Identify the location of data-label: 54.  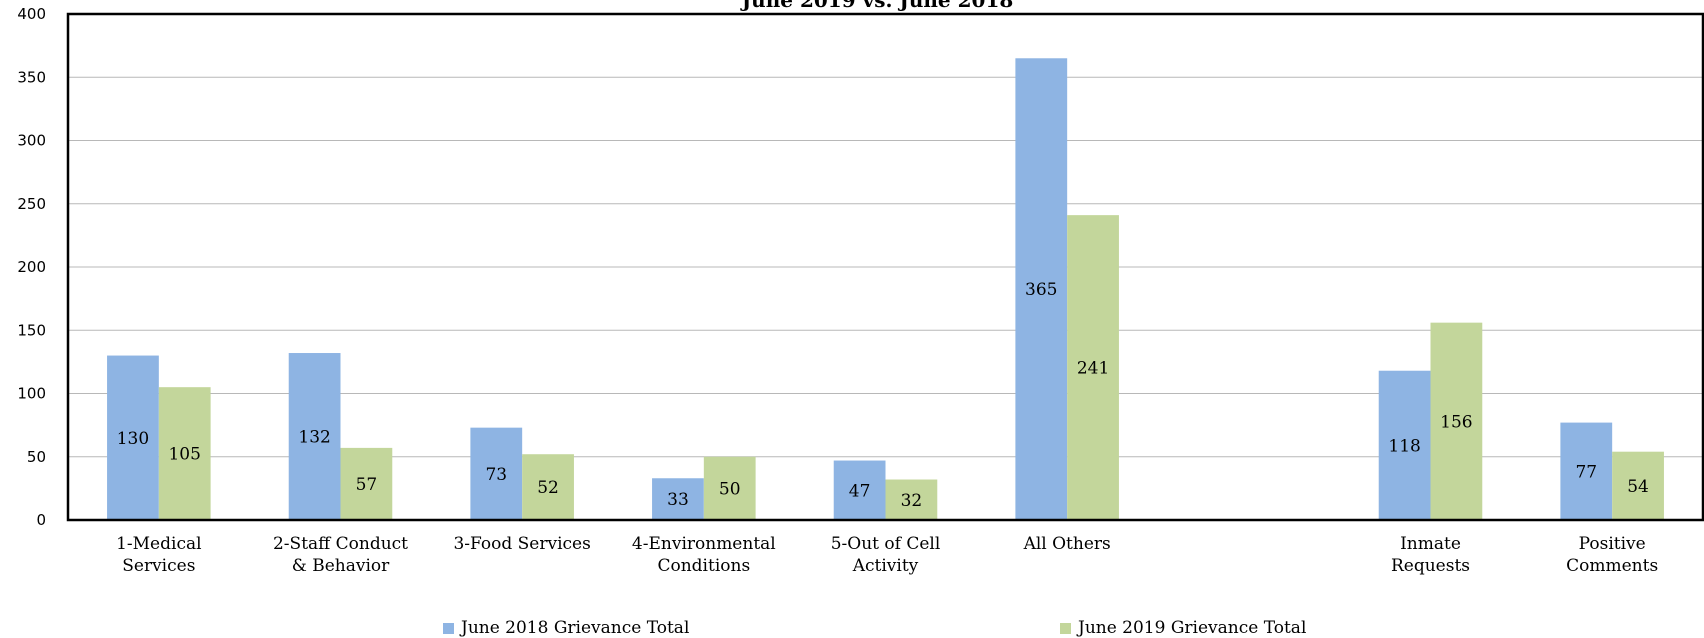
(1638, 487).